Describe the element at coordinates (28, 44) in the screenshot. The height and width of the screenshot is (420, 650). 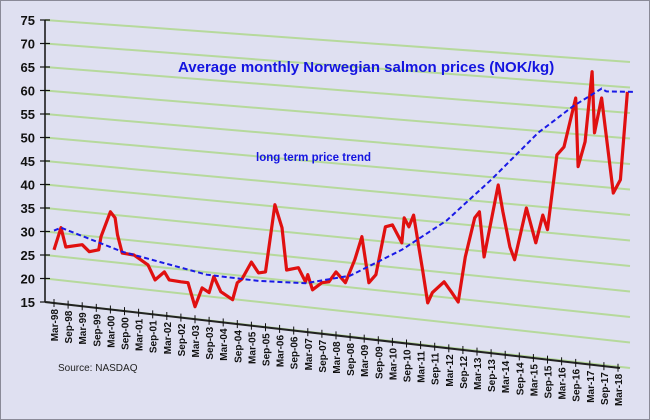
I see `y-tick-label: 70` at that location.